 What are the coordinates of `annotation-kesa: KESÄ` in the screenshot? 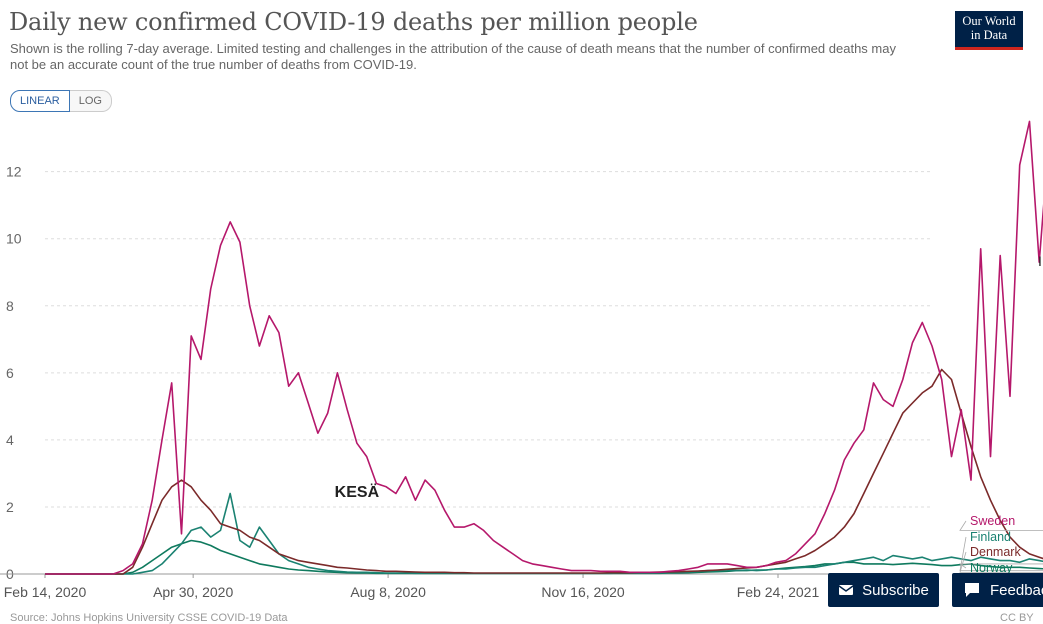 It's located at (357, 492).